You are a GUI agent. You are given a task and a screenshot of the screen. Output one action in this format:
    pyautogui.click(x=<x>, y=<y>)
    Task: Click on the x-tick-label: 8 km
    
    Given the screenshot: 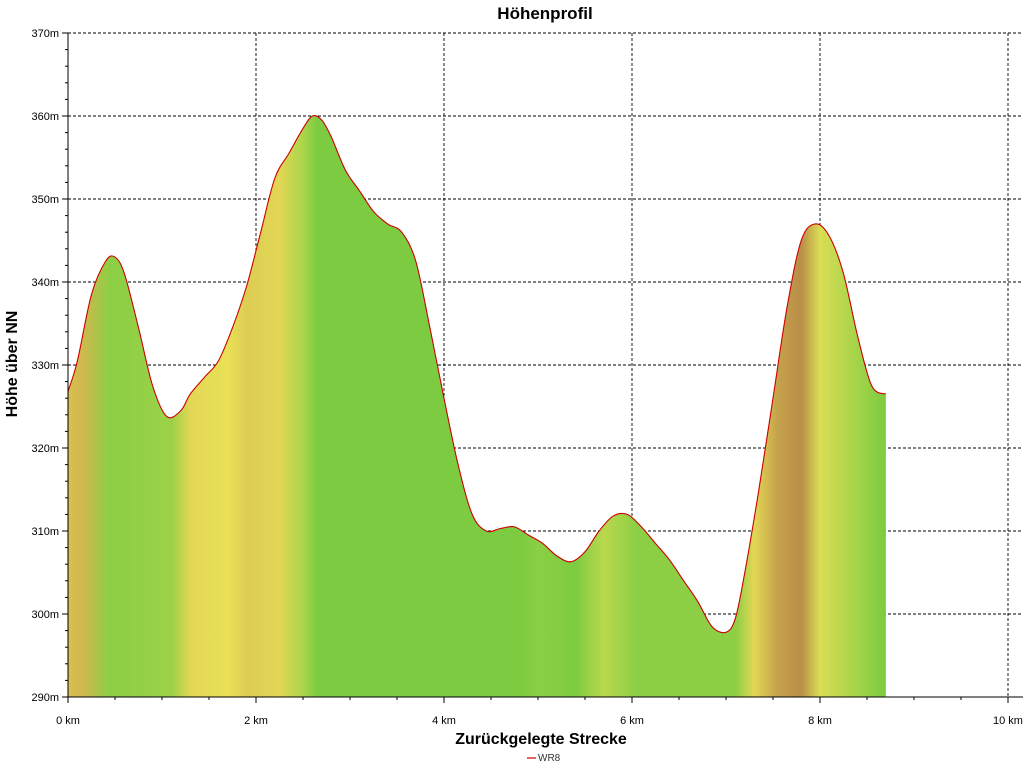 What is the action you would take?
    pyautogui.click(x=820, y=721)
    